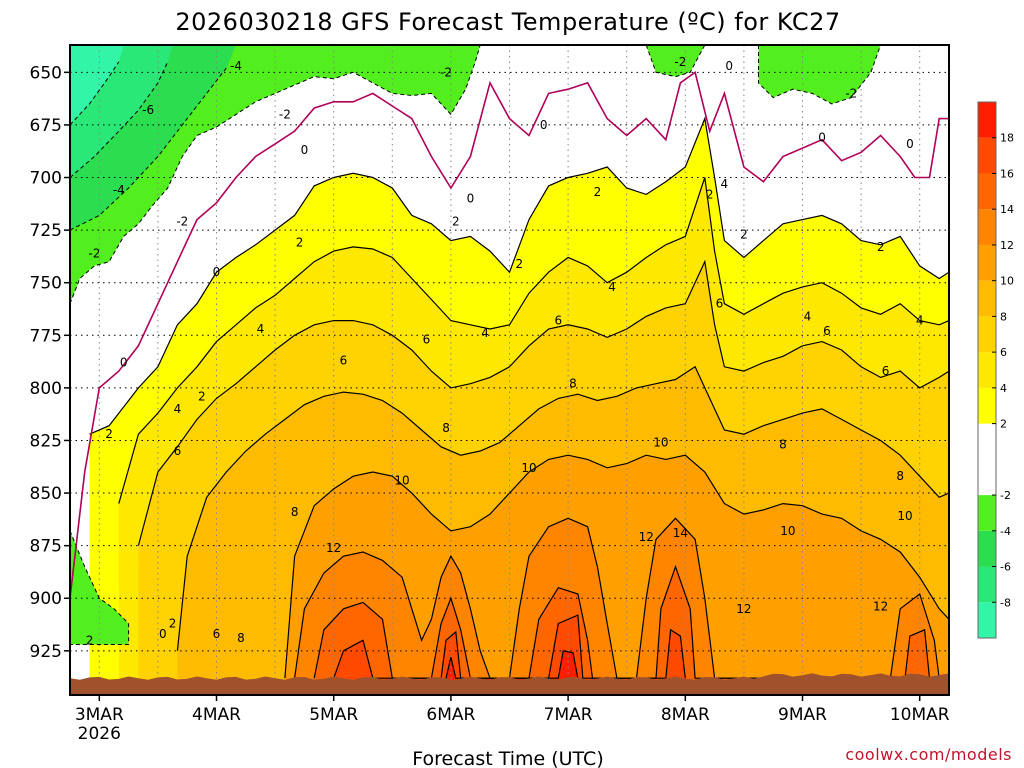 The width and height of the screenshot is (1024, 768). What do you see at coordinates (1007, 281) in the screenshot?
I see `colorbar-label: 10` at bounding box center [1007, 281].